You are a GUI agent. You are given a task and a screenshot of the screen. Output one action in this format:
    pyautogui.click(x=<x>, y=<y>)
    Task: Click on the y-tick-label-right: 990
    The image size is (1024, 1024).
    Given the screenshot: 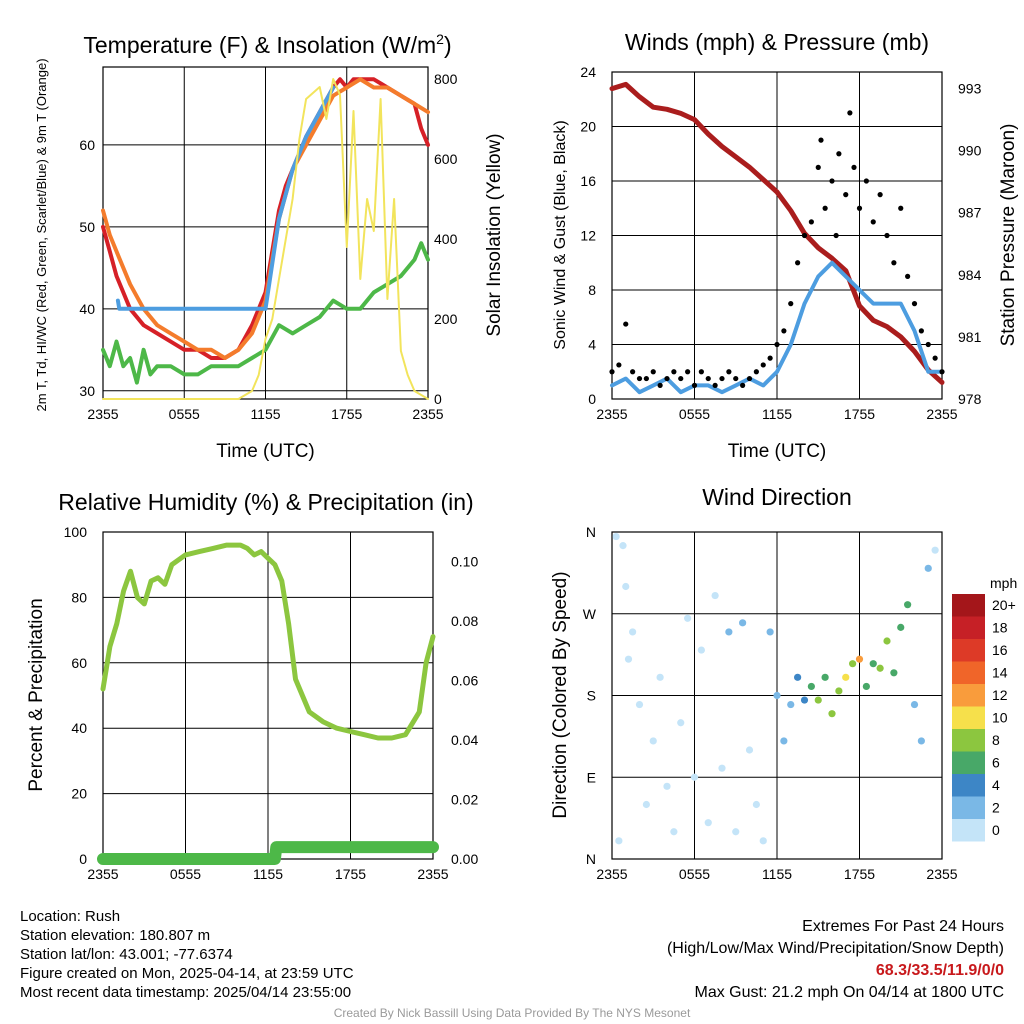 What is the action you would take?
    pyautogui.click(x=970, y=151)
    